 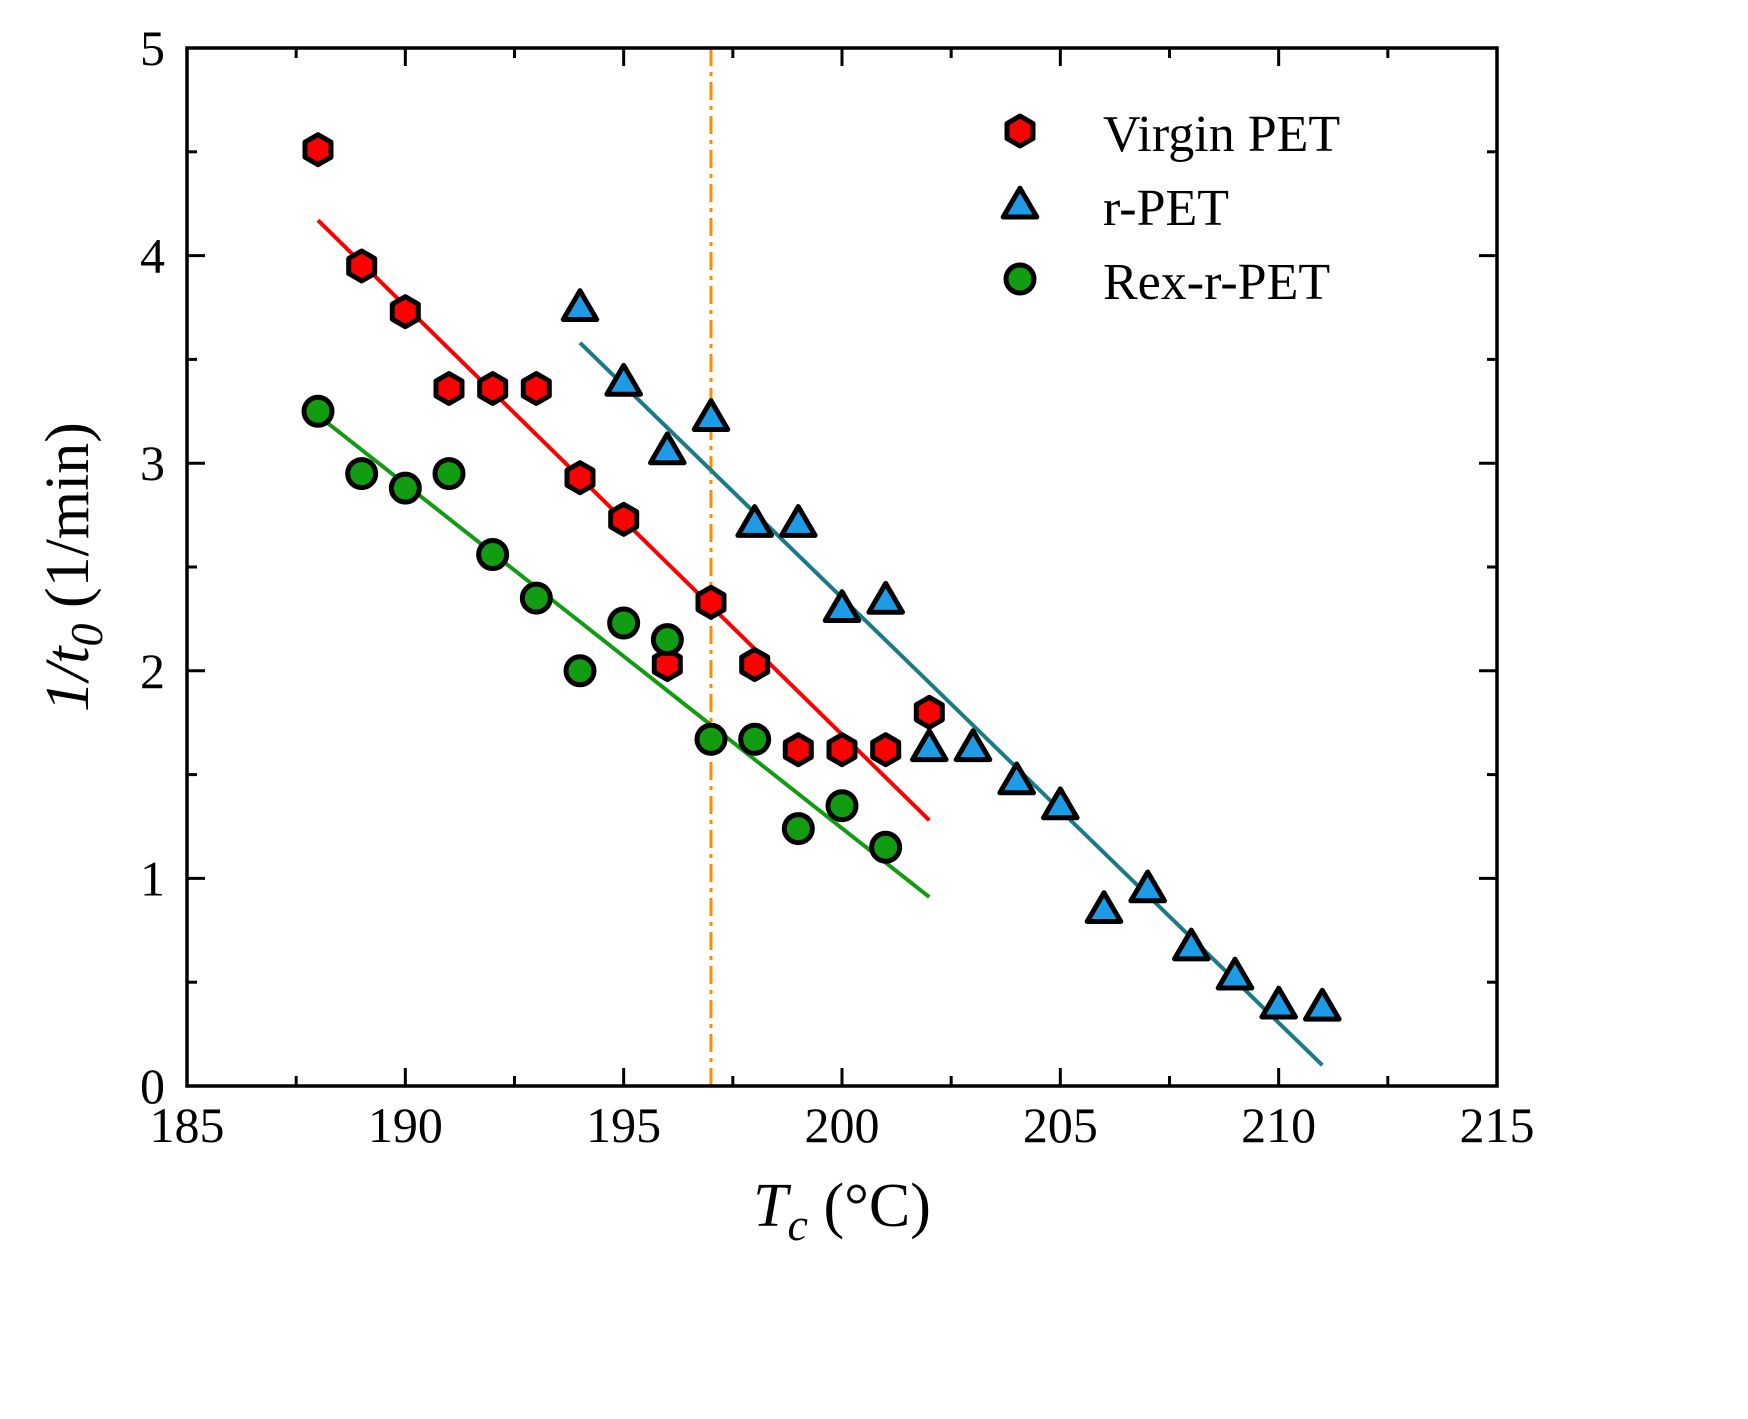 What do you see at coordinates (623, 1125) in the screenshot?
I see `x-tick-label: 195` at bounding box center [623, 1125].